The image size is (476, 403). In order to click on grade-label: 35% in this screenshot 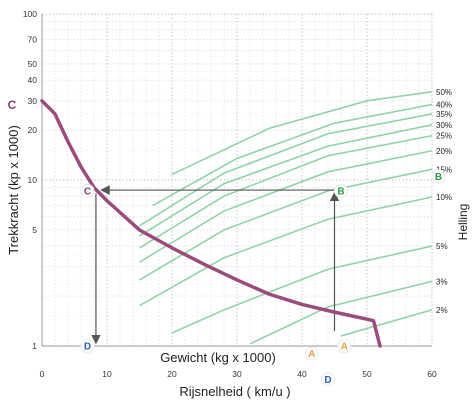, I will do `click(444, 114)`.